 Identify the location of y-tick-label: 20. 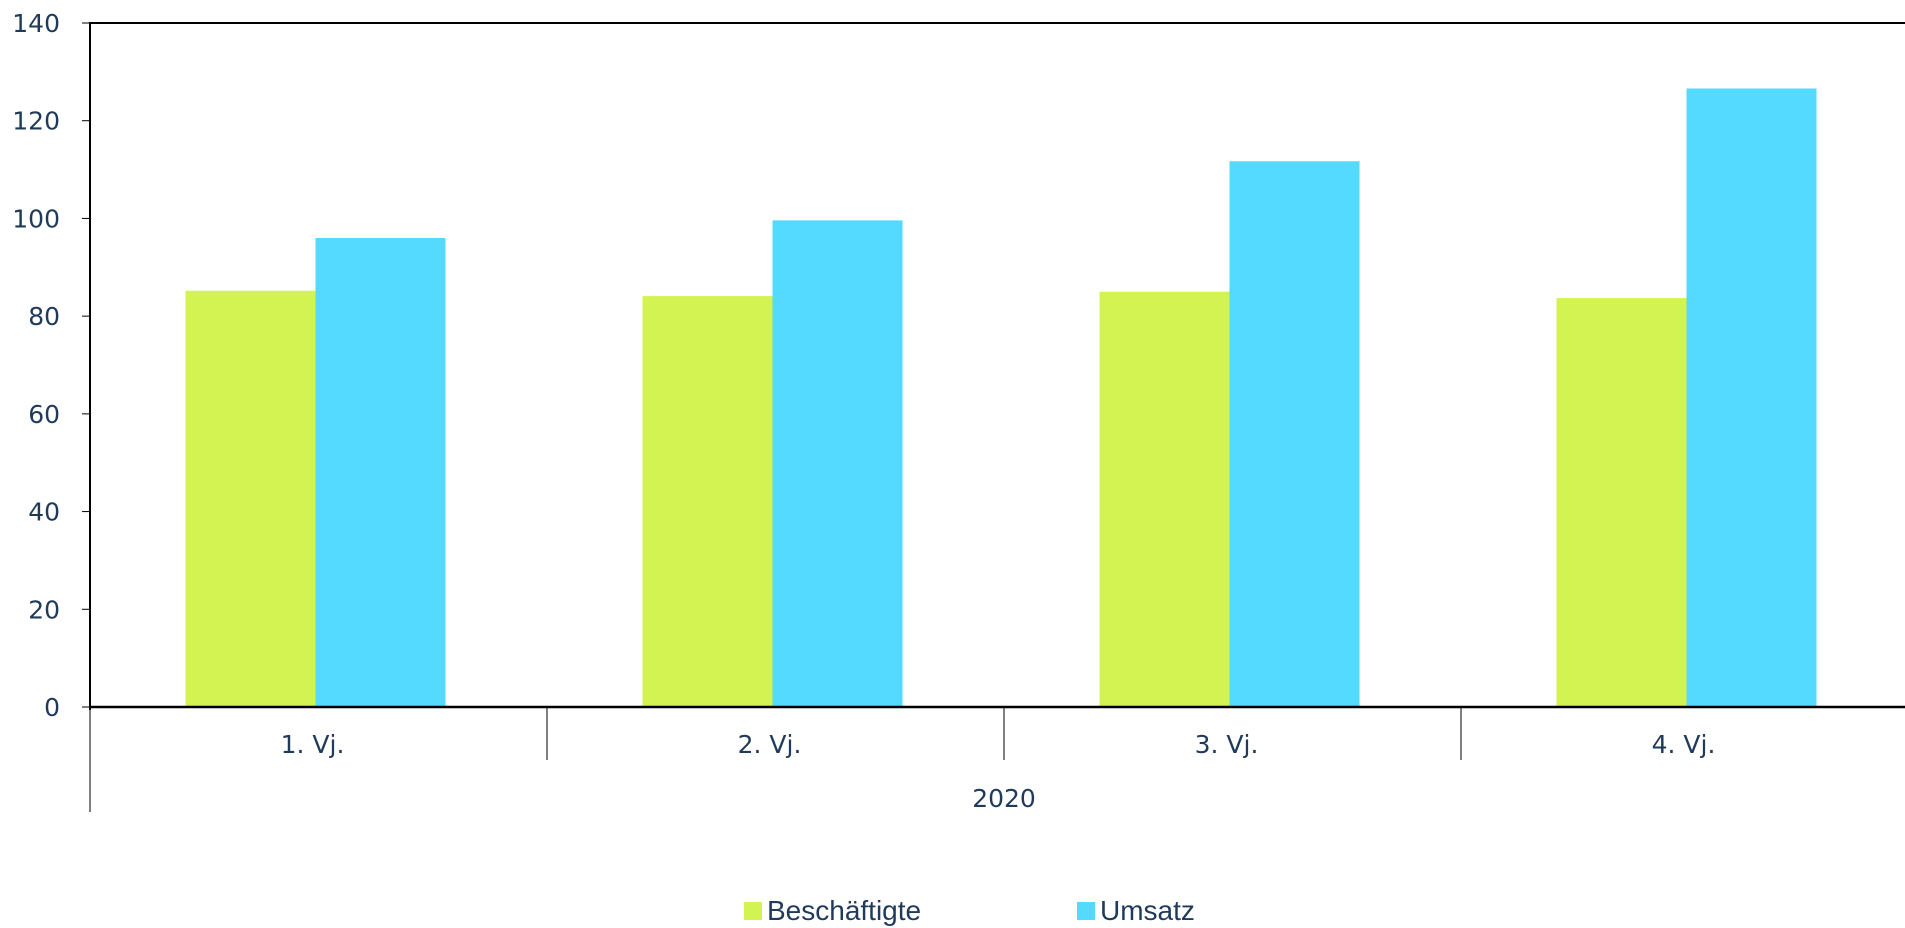
(44, 609).